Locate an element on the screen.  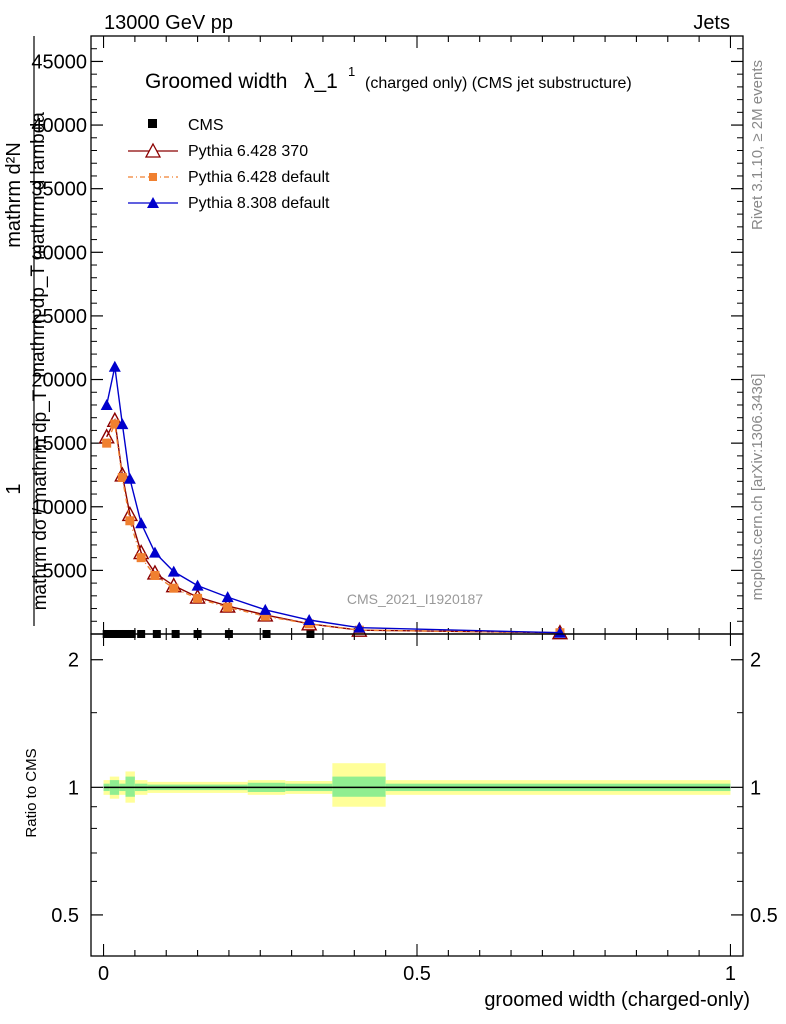
main-y-tick-label: 20000 is located at coordinates (59, 381).